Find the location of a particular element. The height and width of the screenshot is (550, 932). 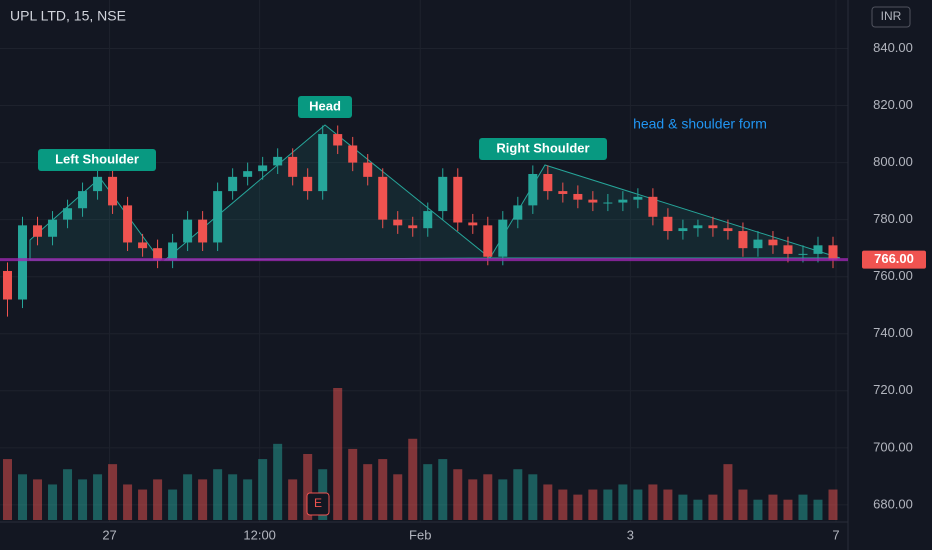

y-tick-label: 800.00 is located at coordinates (893, 161).